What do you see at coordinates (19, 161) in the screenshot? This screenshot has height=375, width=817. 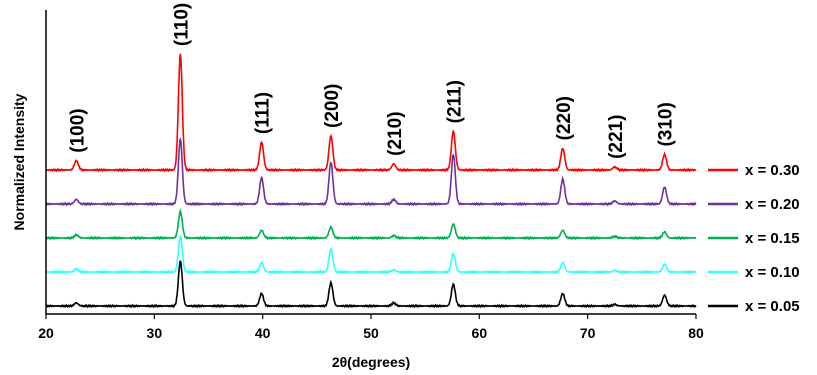 I see `y-axis-title: Normalized Intensity` at bounding box center [19, 161].